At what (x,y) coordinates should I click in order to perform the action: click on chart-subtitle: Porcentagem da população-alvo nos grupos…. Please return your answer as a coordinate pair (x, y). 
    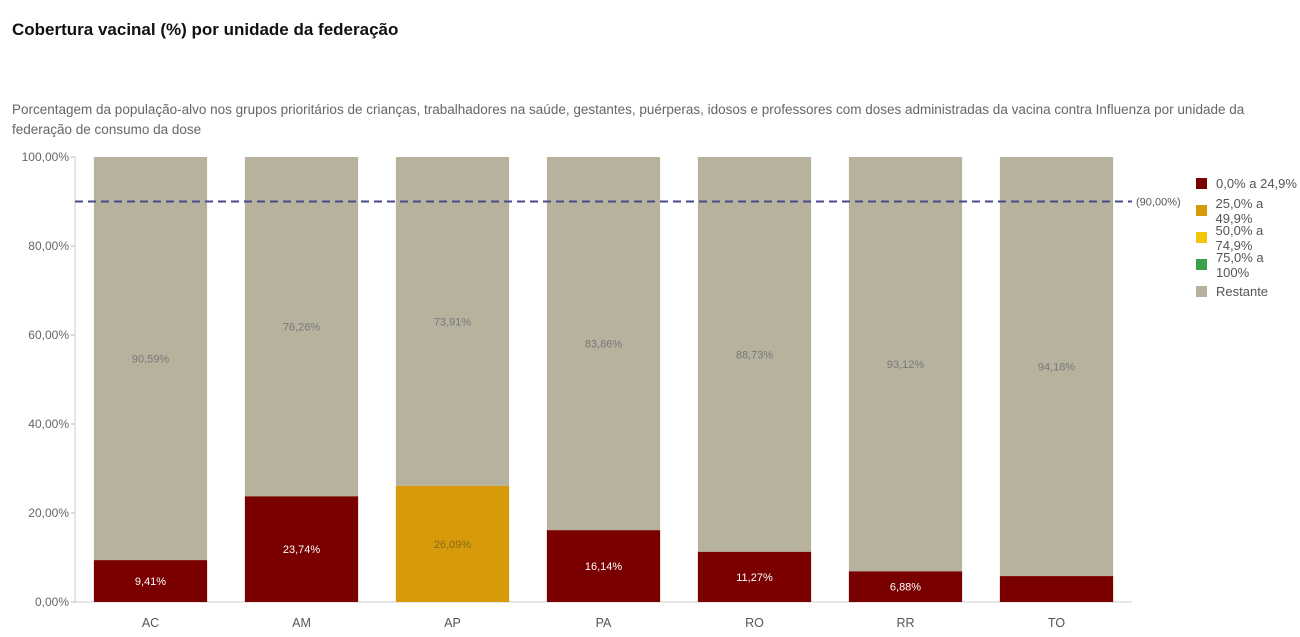
    Looking at the image, I should click on (628, 119).